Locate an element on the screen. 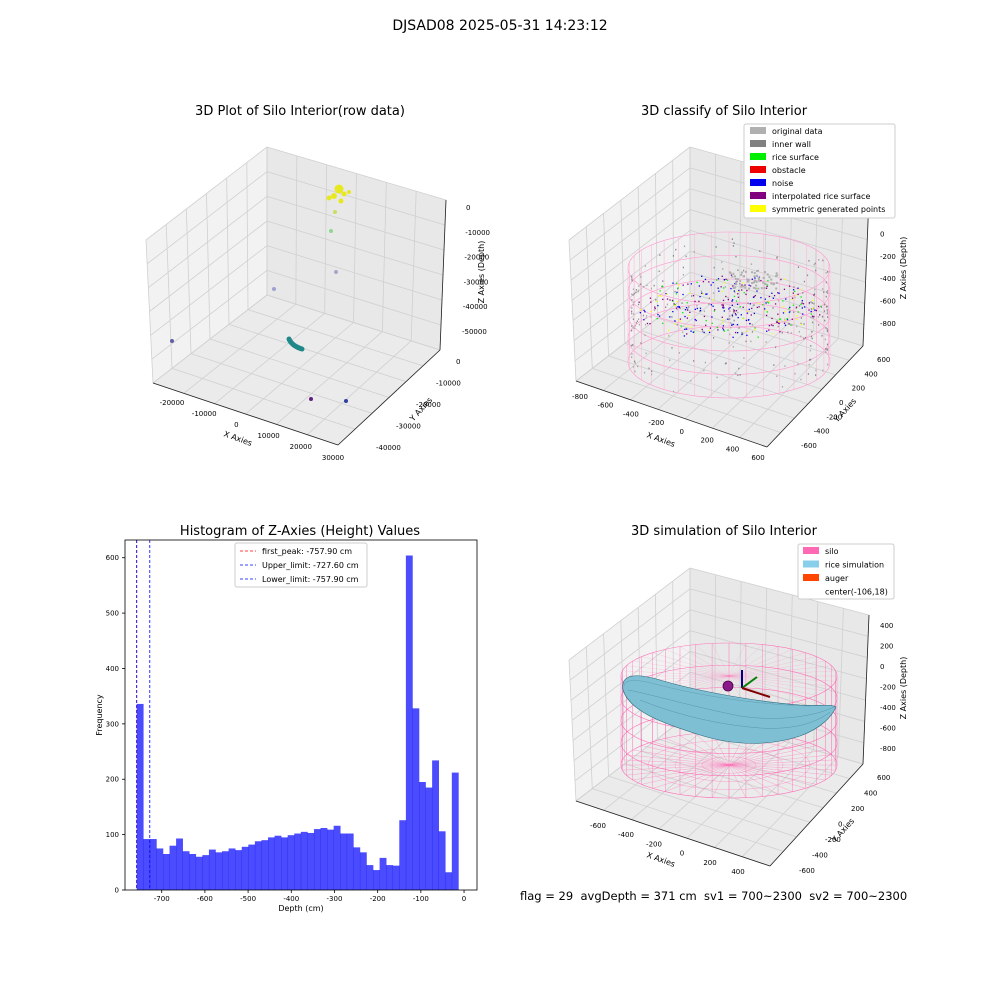 The height and width of the screenshot is (1000, 1000). legend-label: noise is located at coordinates (782, 183).